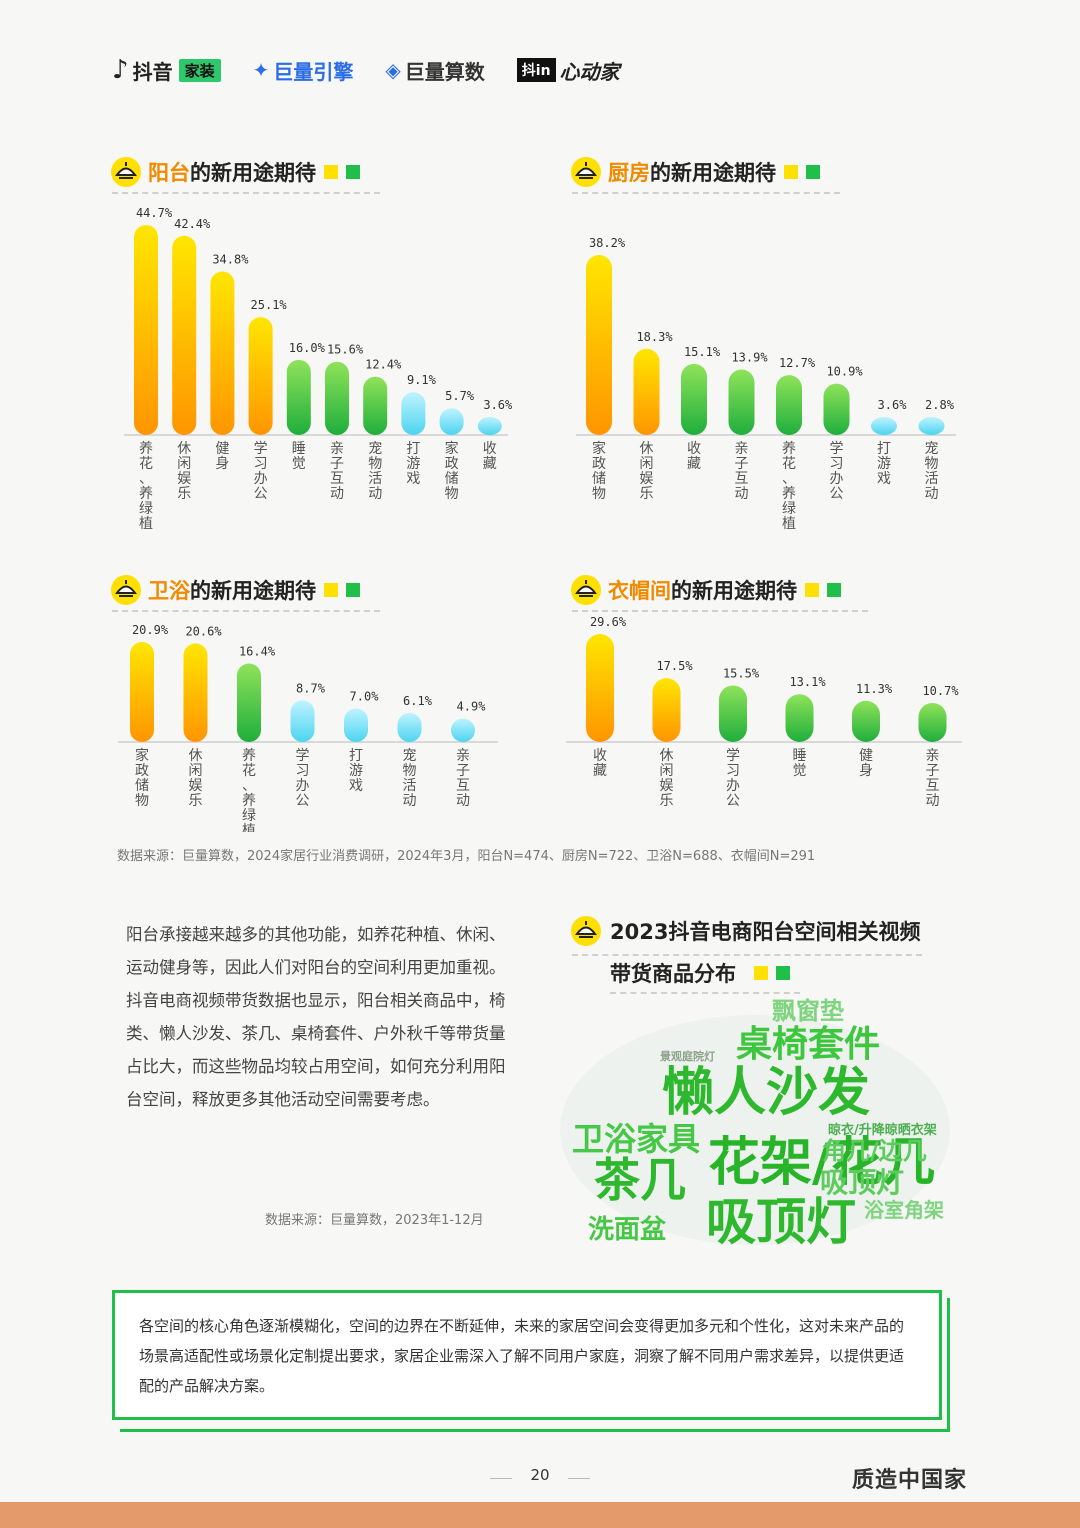 This screenshot has height=1528, width=1080. I want to click on category-label: 养花、养绿植, so click(249, 790).